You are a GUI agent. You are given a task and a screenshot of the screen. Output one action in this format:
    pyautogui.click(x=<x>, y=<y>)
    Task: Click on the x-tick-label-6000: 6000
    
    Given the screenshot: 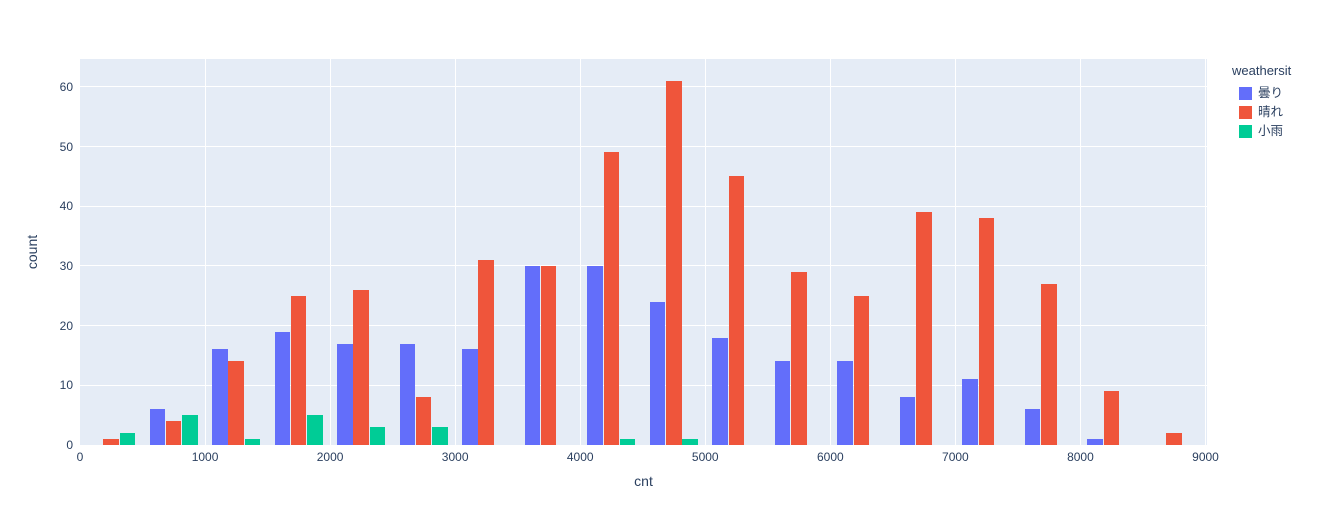 What is the action you would take?
    pyautogui.click(x=830, y=457)
    